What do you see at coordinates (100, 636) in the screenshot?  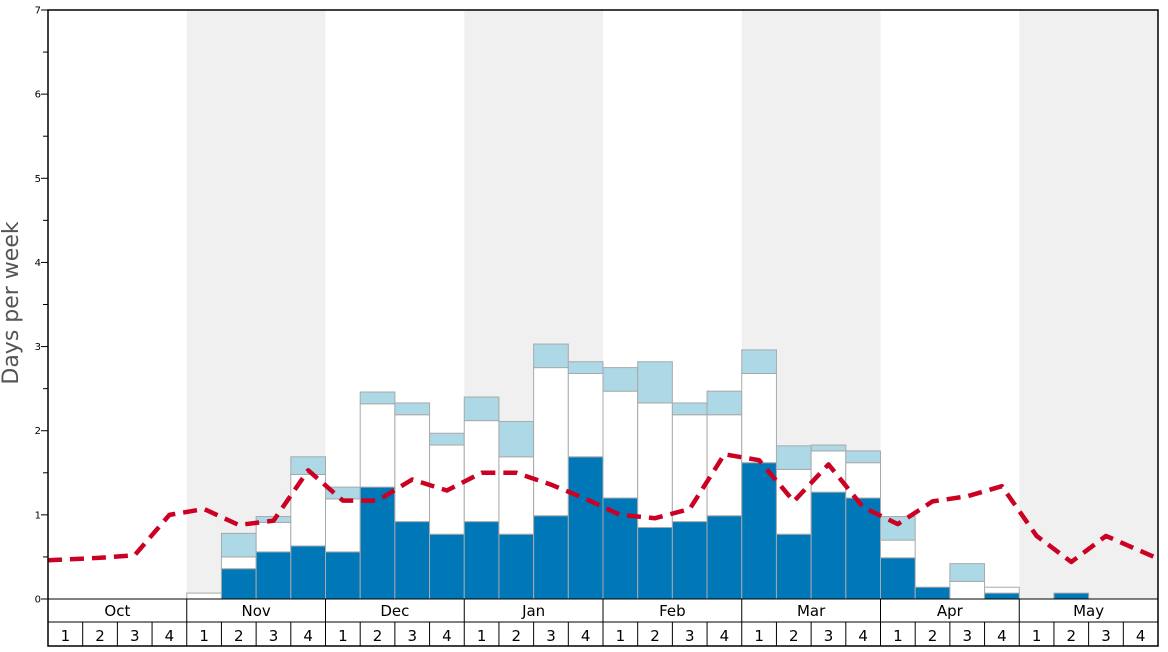 I see `week-label-2: 2` at bounding box center [100, 636].